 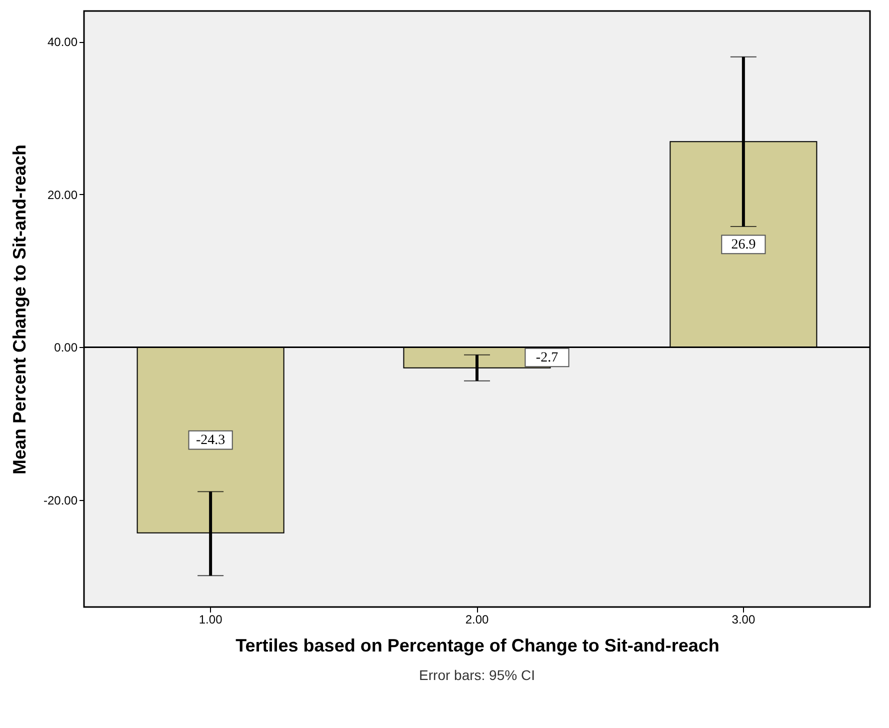 I want to click on y-axis-title: Mean Percent Change to Sit-and-reach, so click(x=19, y=309).